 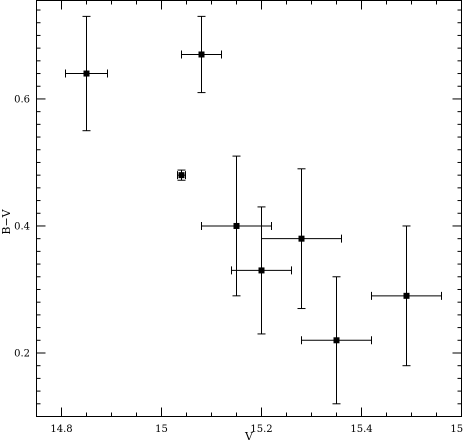 What do you see at coordinates (6, 221) in the screenshot?
I see `y-axis-label: B−V` at bounding box center [6, 221].